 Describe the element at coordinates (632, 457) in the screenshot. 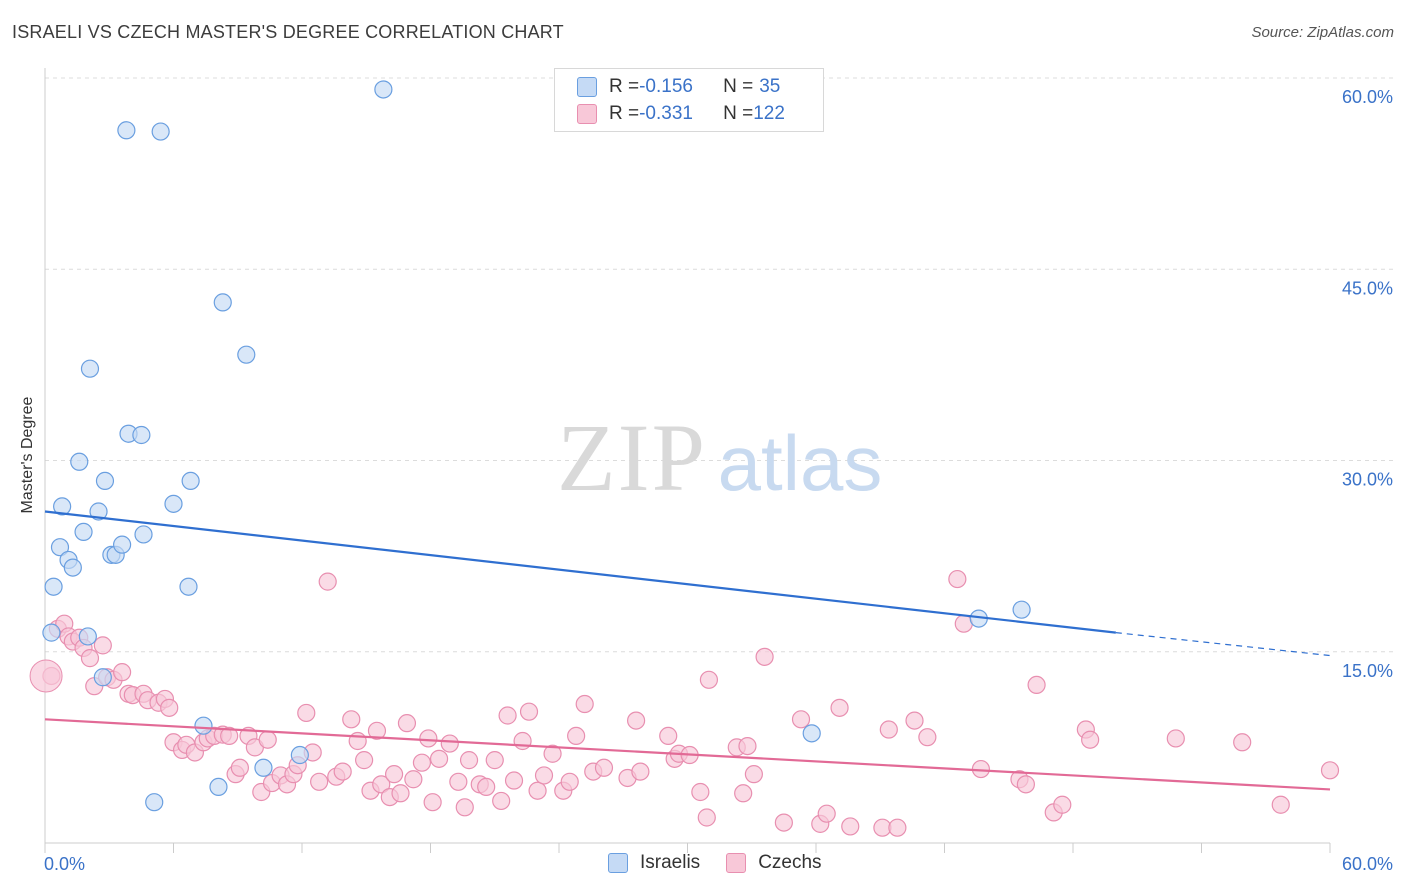

I see `watermark-zip: ZIP` at that location.